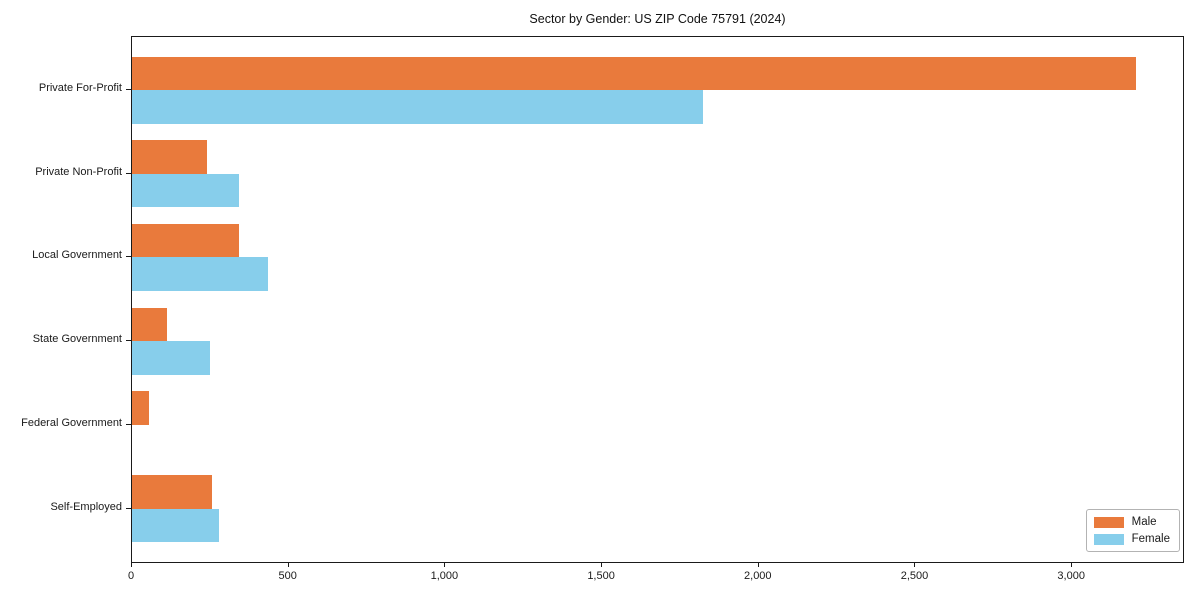 This screenshot has height=600, width=1200. What do you see at coordinates (1150, 539) in the screenshot?
I see `legend-label-female: Female` at bounding box center [1150, 539].